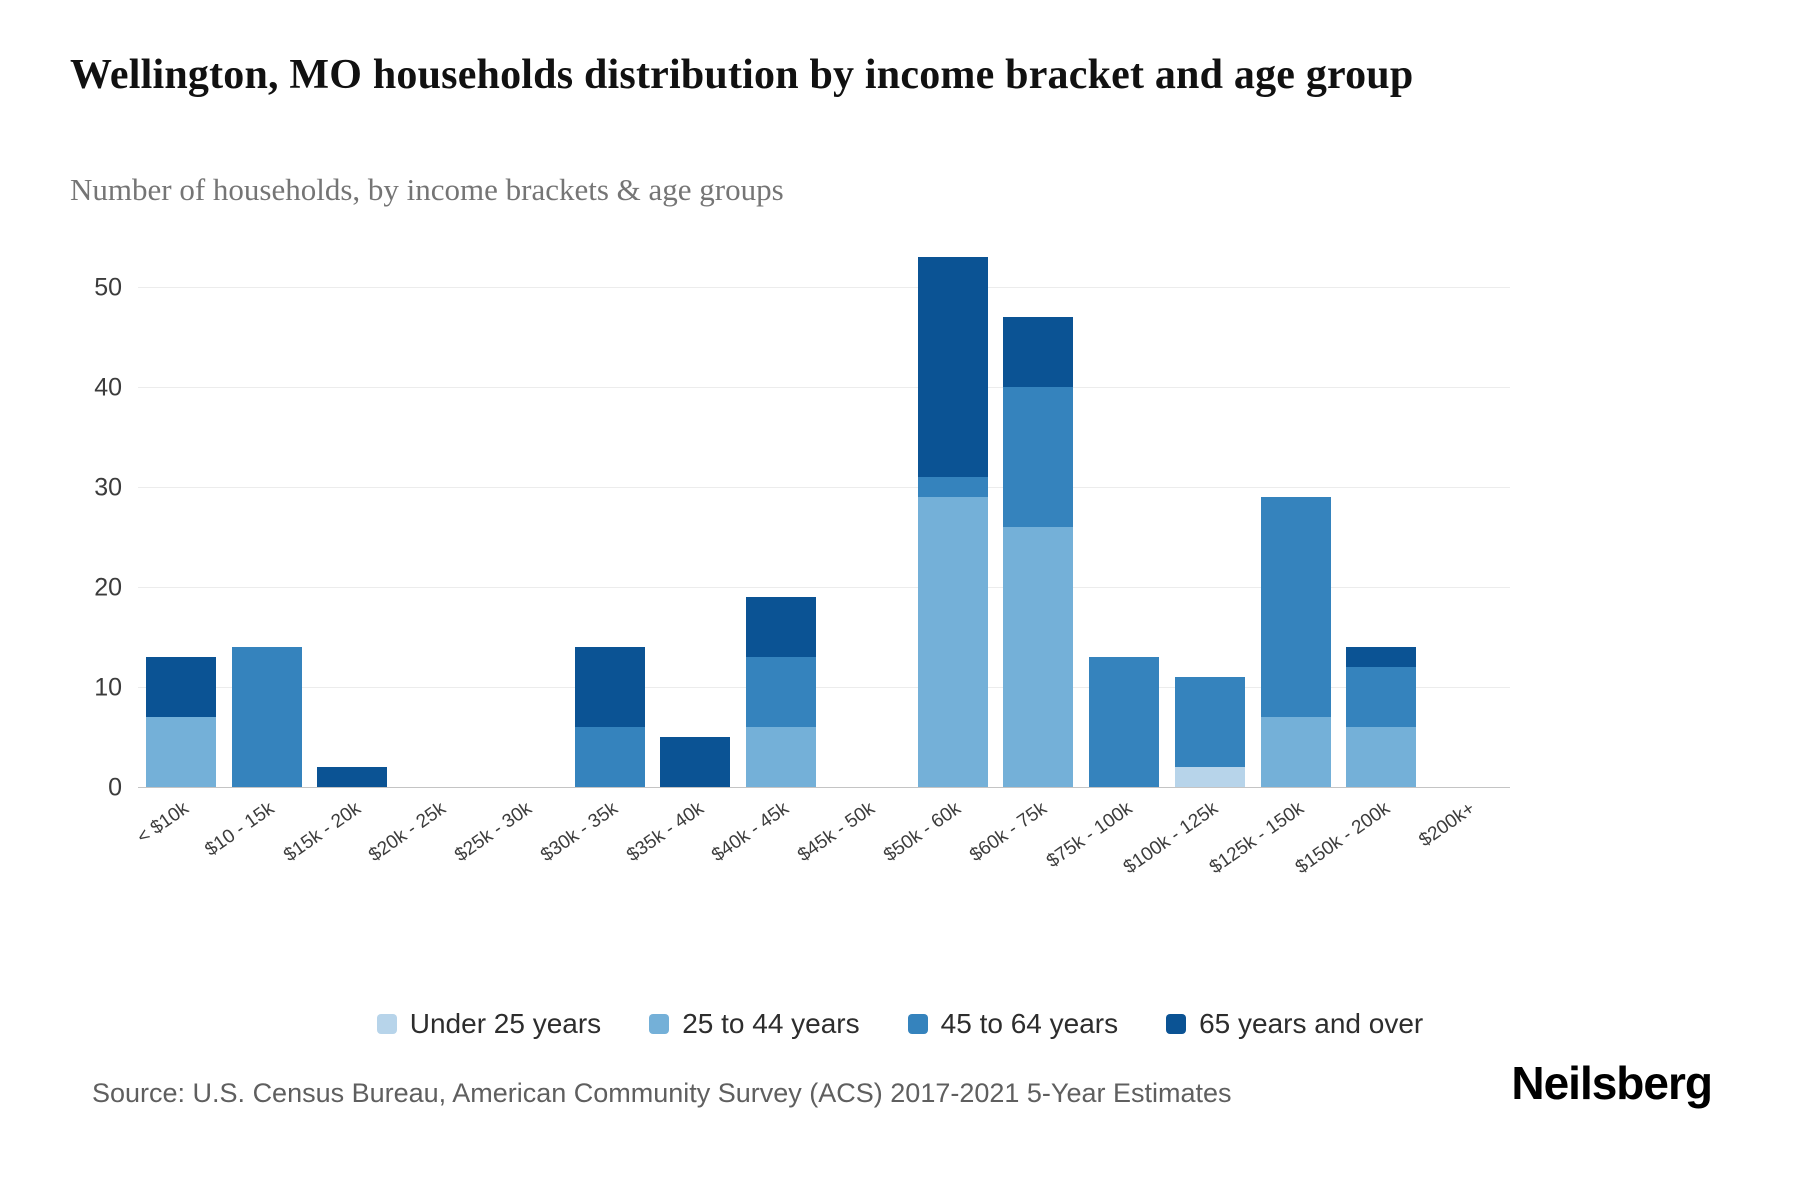 The height and width of the screenshot is (1200, 1800). Describe the element at coordinates (751, 832) in the screenshot. I see `x-tick-label: $40k - 45k` at that location.